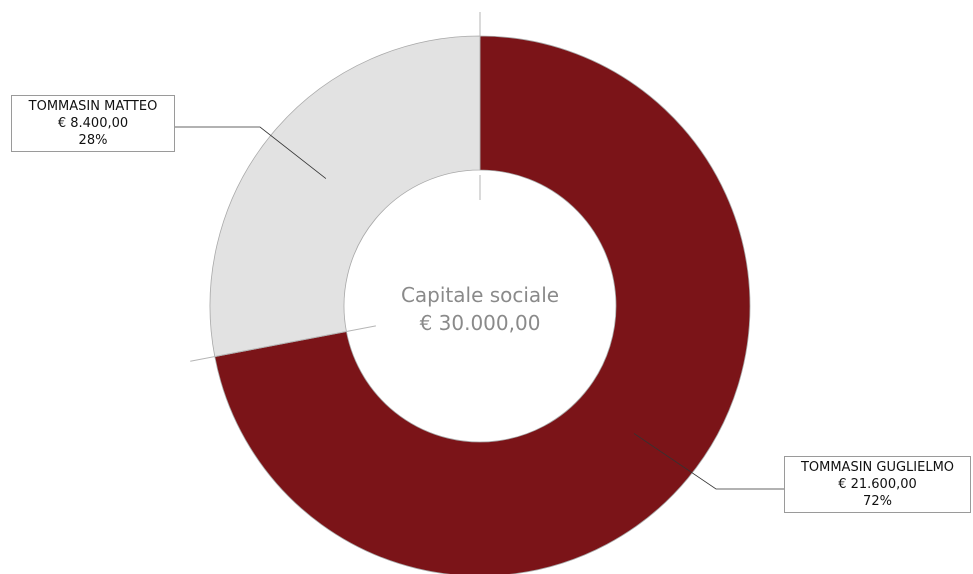  What do you see at coordinates (93, 106) in the screenshot?
I see `slice-label-matteo-name: TOMMASIN MATTEO` at bounding box center [93, 106].